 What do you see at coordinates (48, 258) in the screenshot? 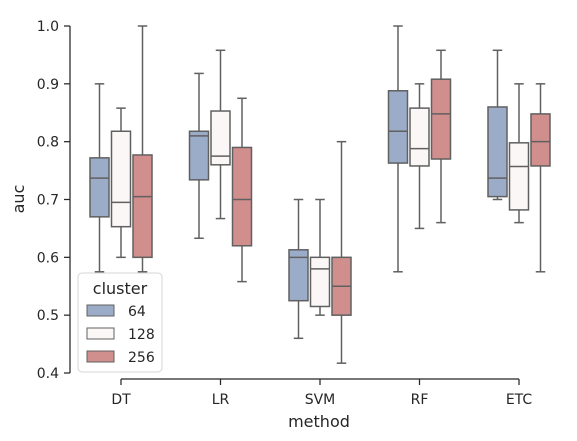
I see `y-tick-label: 0.6` at bounding box center [48, 258].